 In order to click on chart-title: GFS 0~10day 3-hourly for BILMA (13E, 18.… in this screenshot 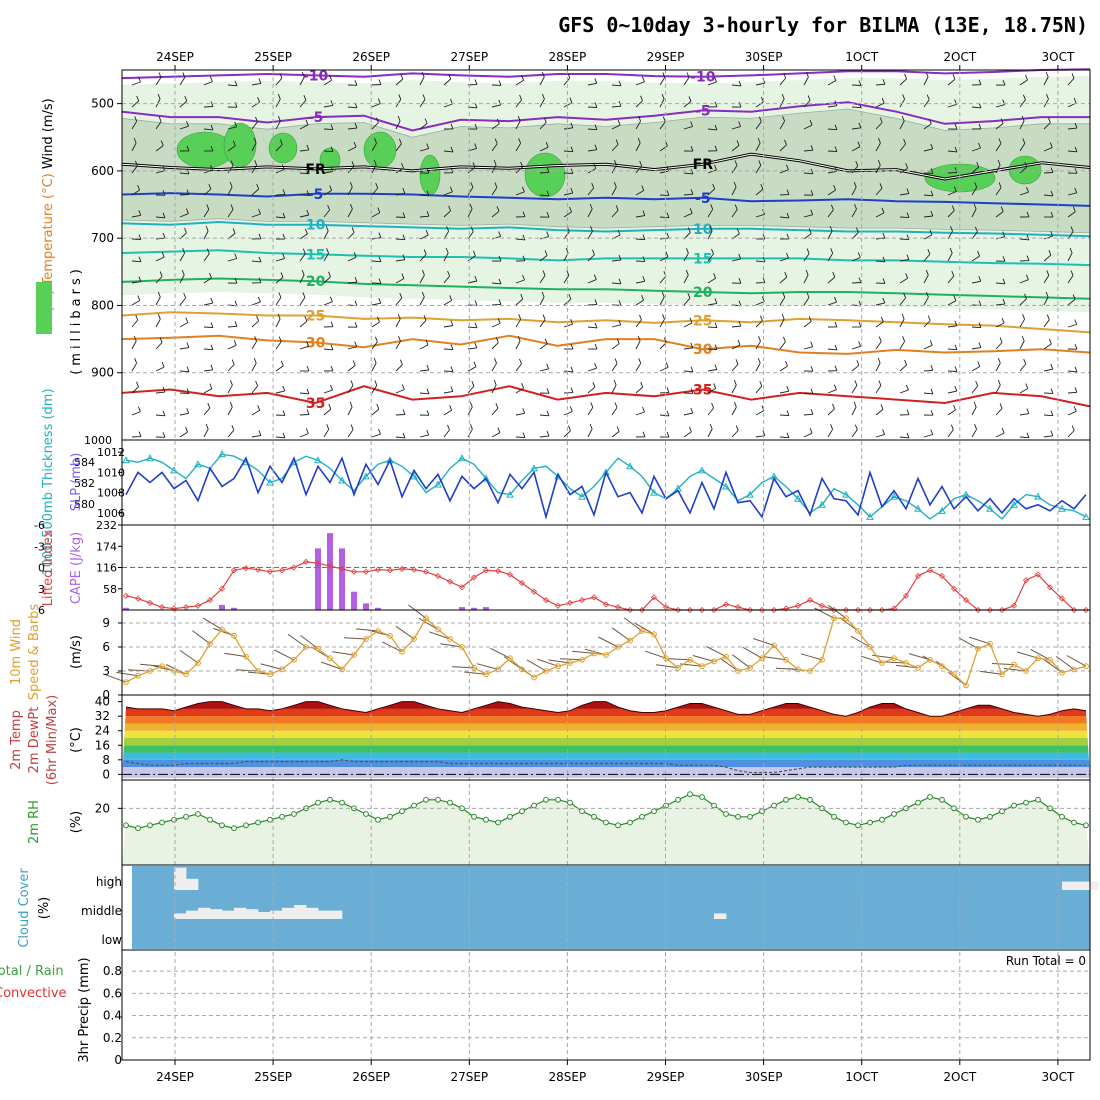, I will do `click(823, 25)`.